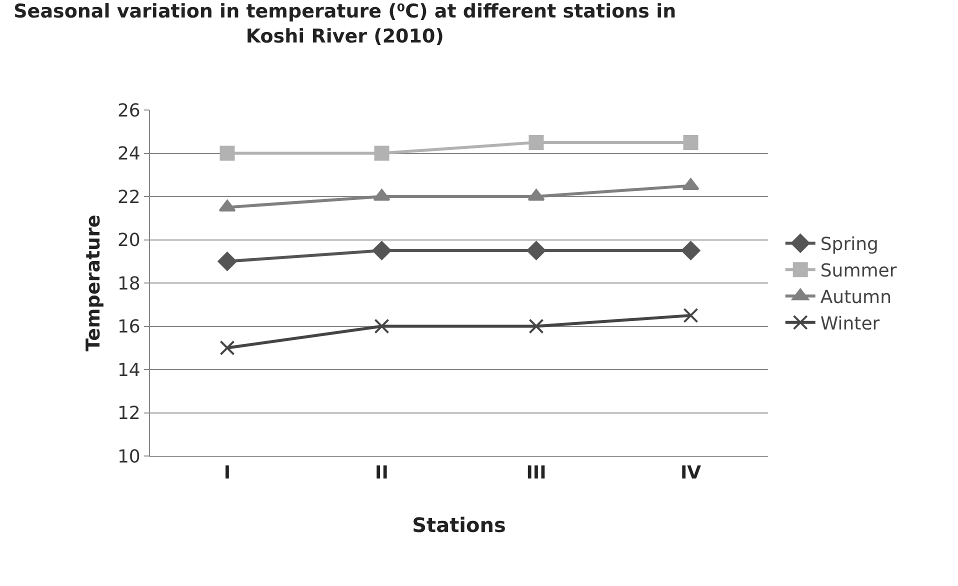 This screenshot has height=586, width=958. Describe the element at coordinates (691, 473) in the screenshot. I see `x-tick-label: IV` at that location.